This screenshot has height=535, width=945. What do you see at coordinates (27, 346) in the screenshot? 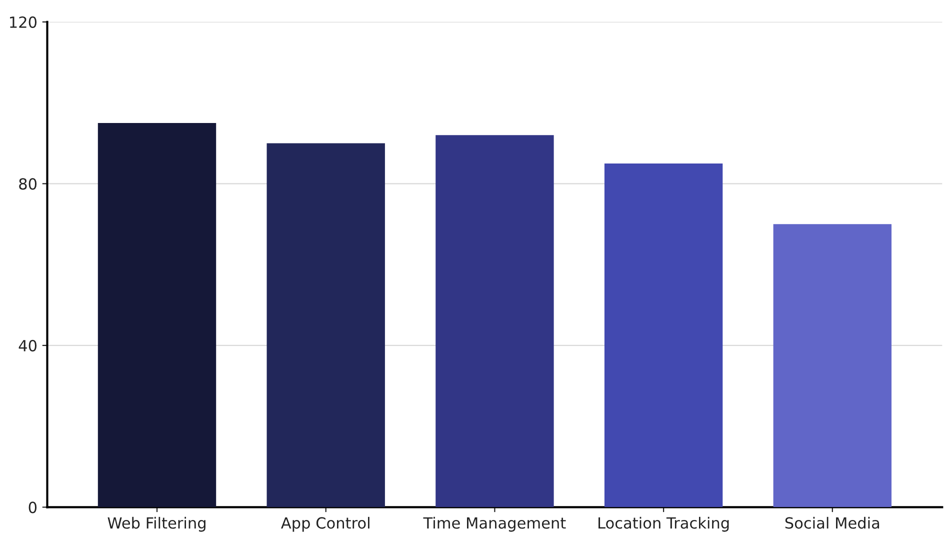
I see `y-tick-label: 40` at bounding box center [27, 346].